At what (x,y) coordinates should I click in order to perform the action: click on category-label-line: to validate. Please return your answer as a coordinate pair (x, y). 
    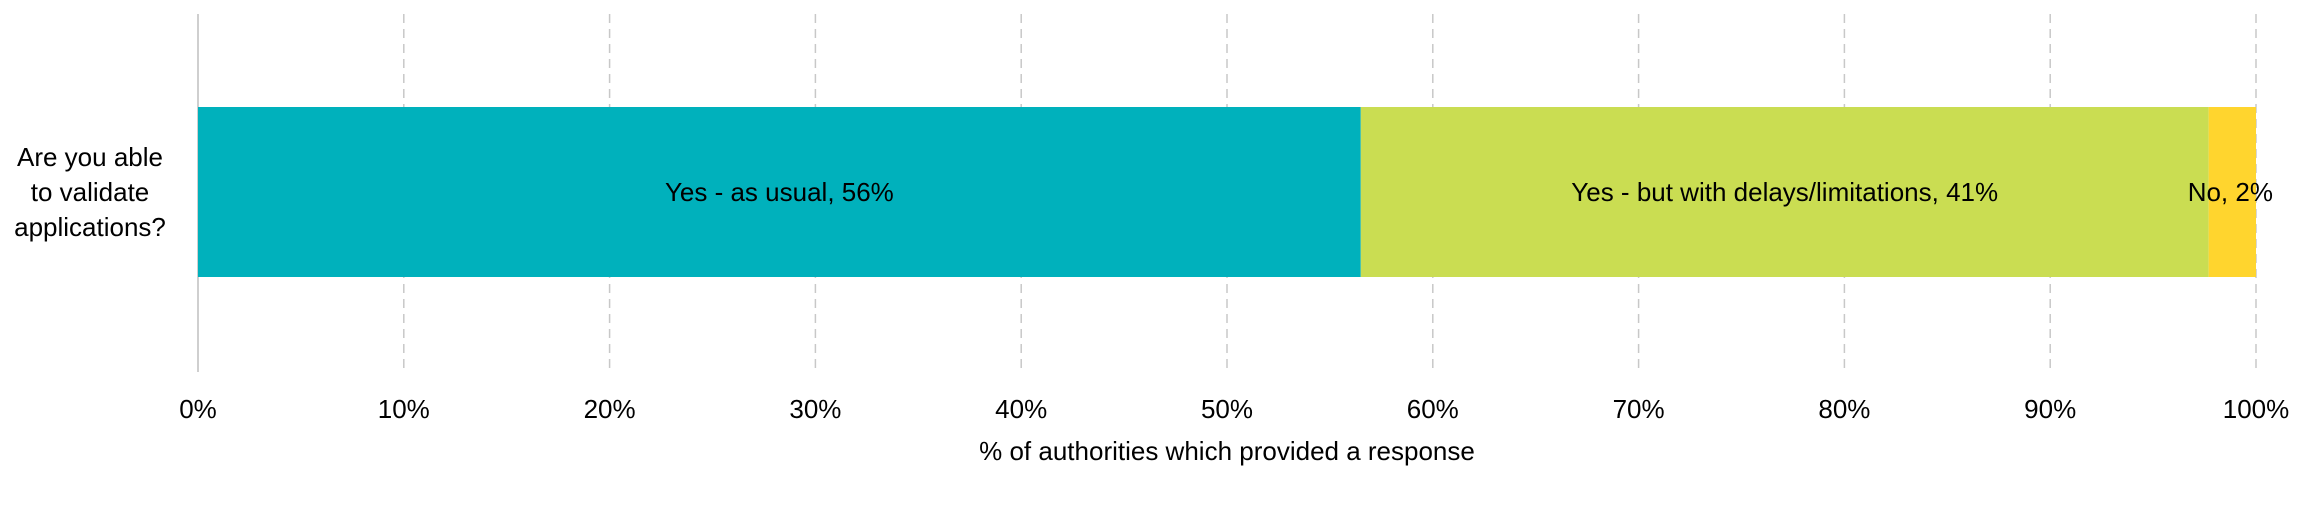
    Looking at the image, I should click on (90, 192).